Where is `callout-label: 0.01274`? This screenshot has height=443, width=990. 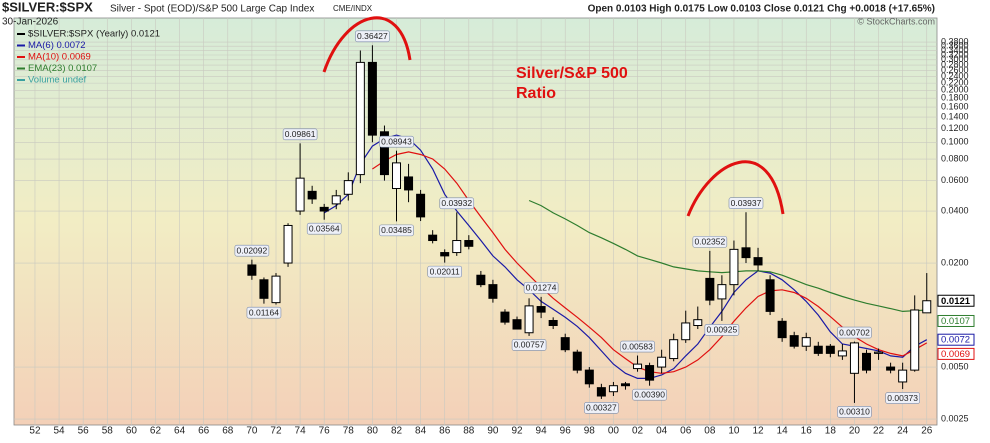
callout-label: 0.01274 is located at coordinates (541, 288).